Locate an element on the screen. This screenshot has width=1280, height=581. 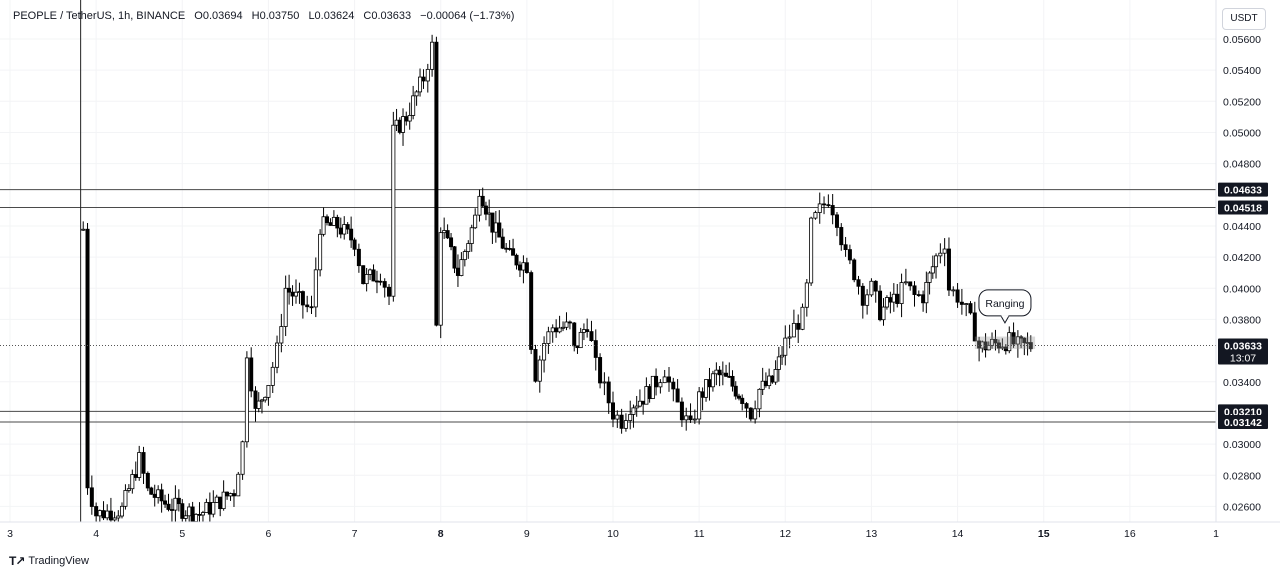
symbol-title: PEOPLE / TetherUS, 1h, BINANCE is located at coordinates (99, 16).